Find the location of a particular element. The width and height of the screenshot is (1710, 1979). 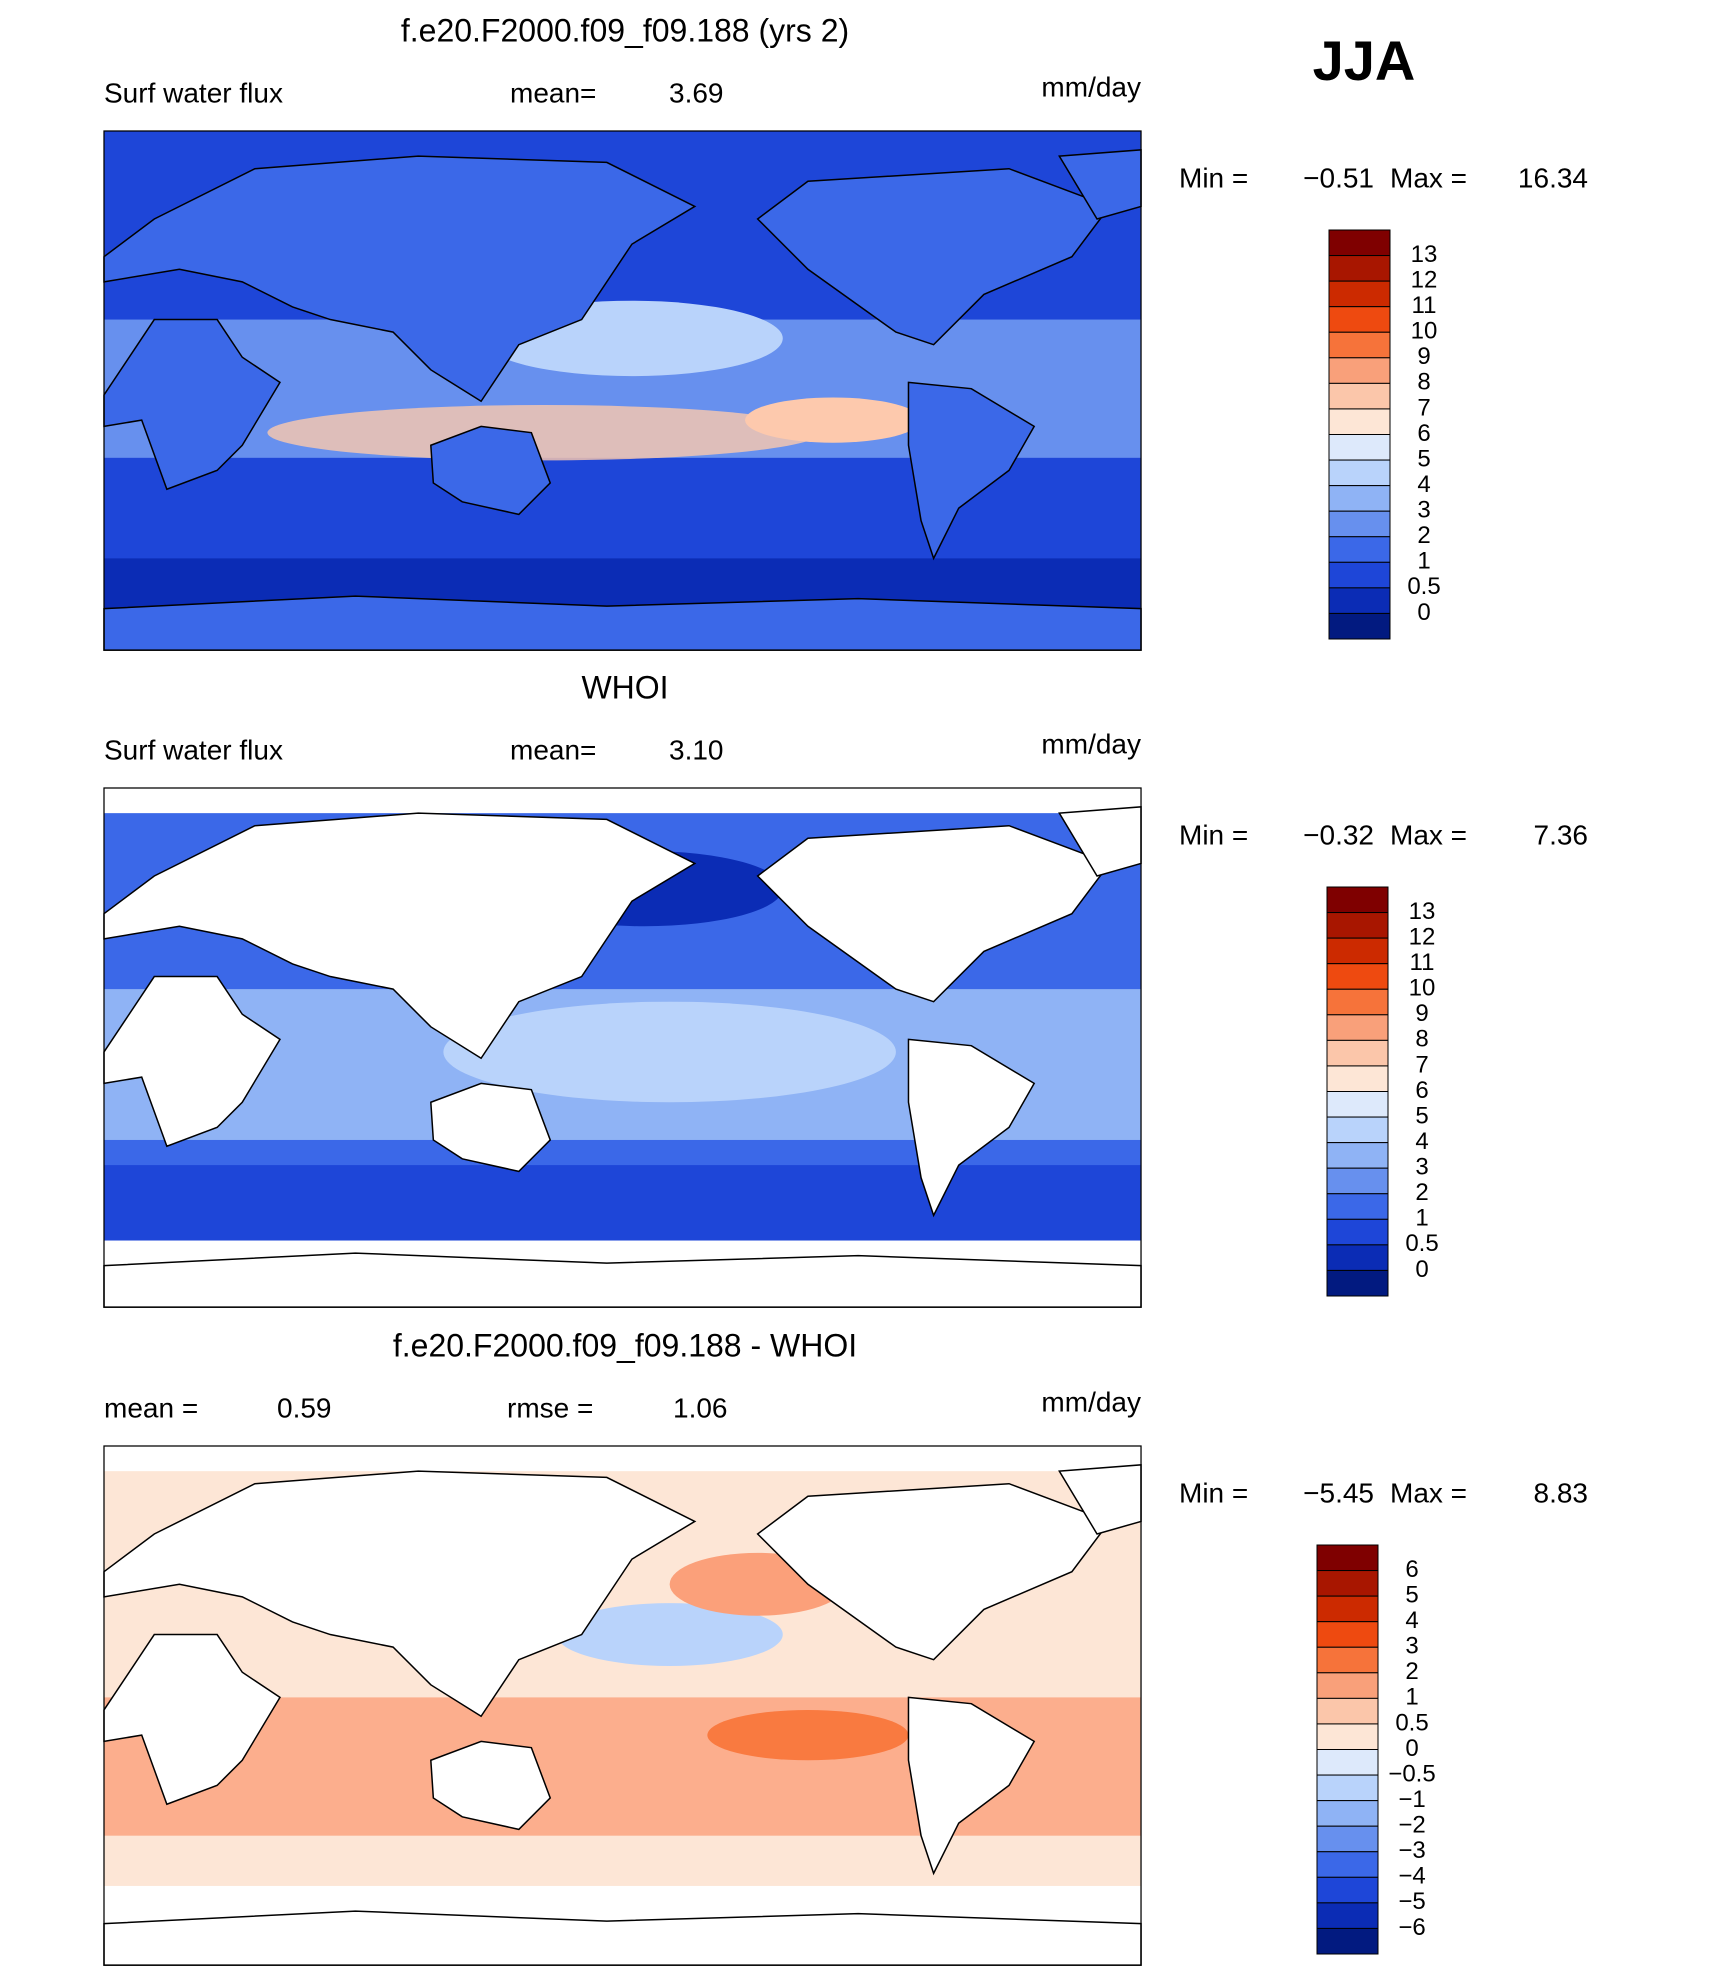

stat-value: 3.10 is located at coordinates (696, 749).